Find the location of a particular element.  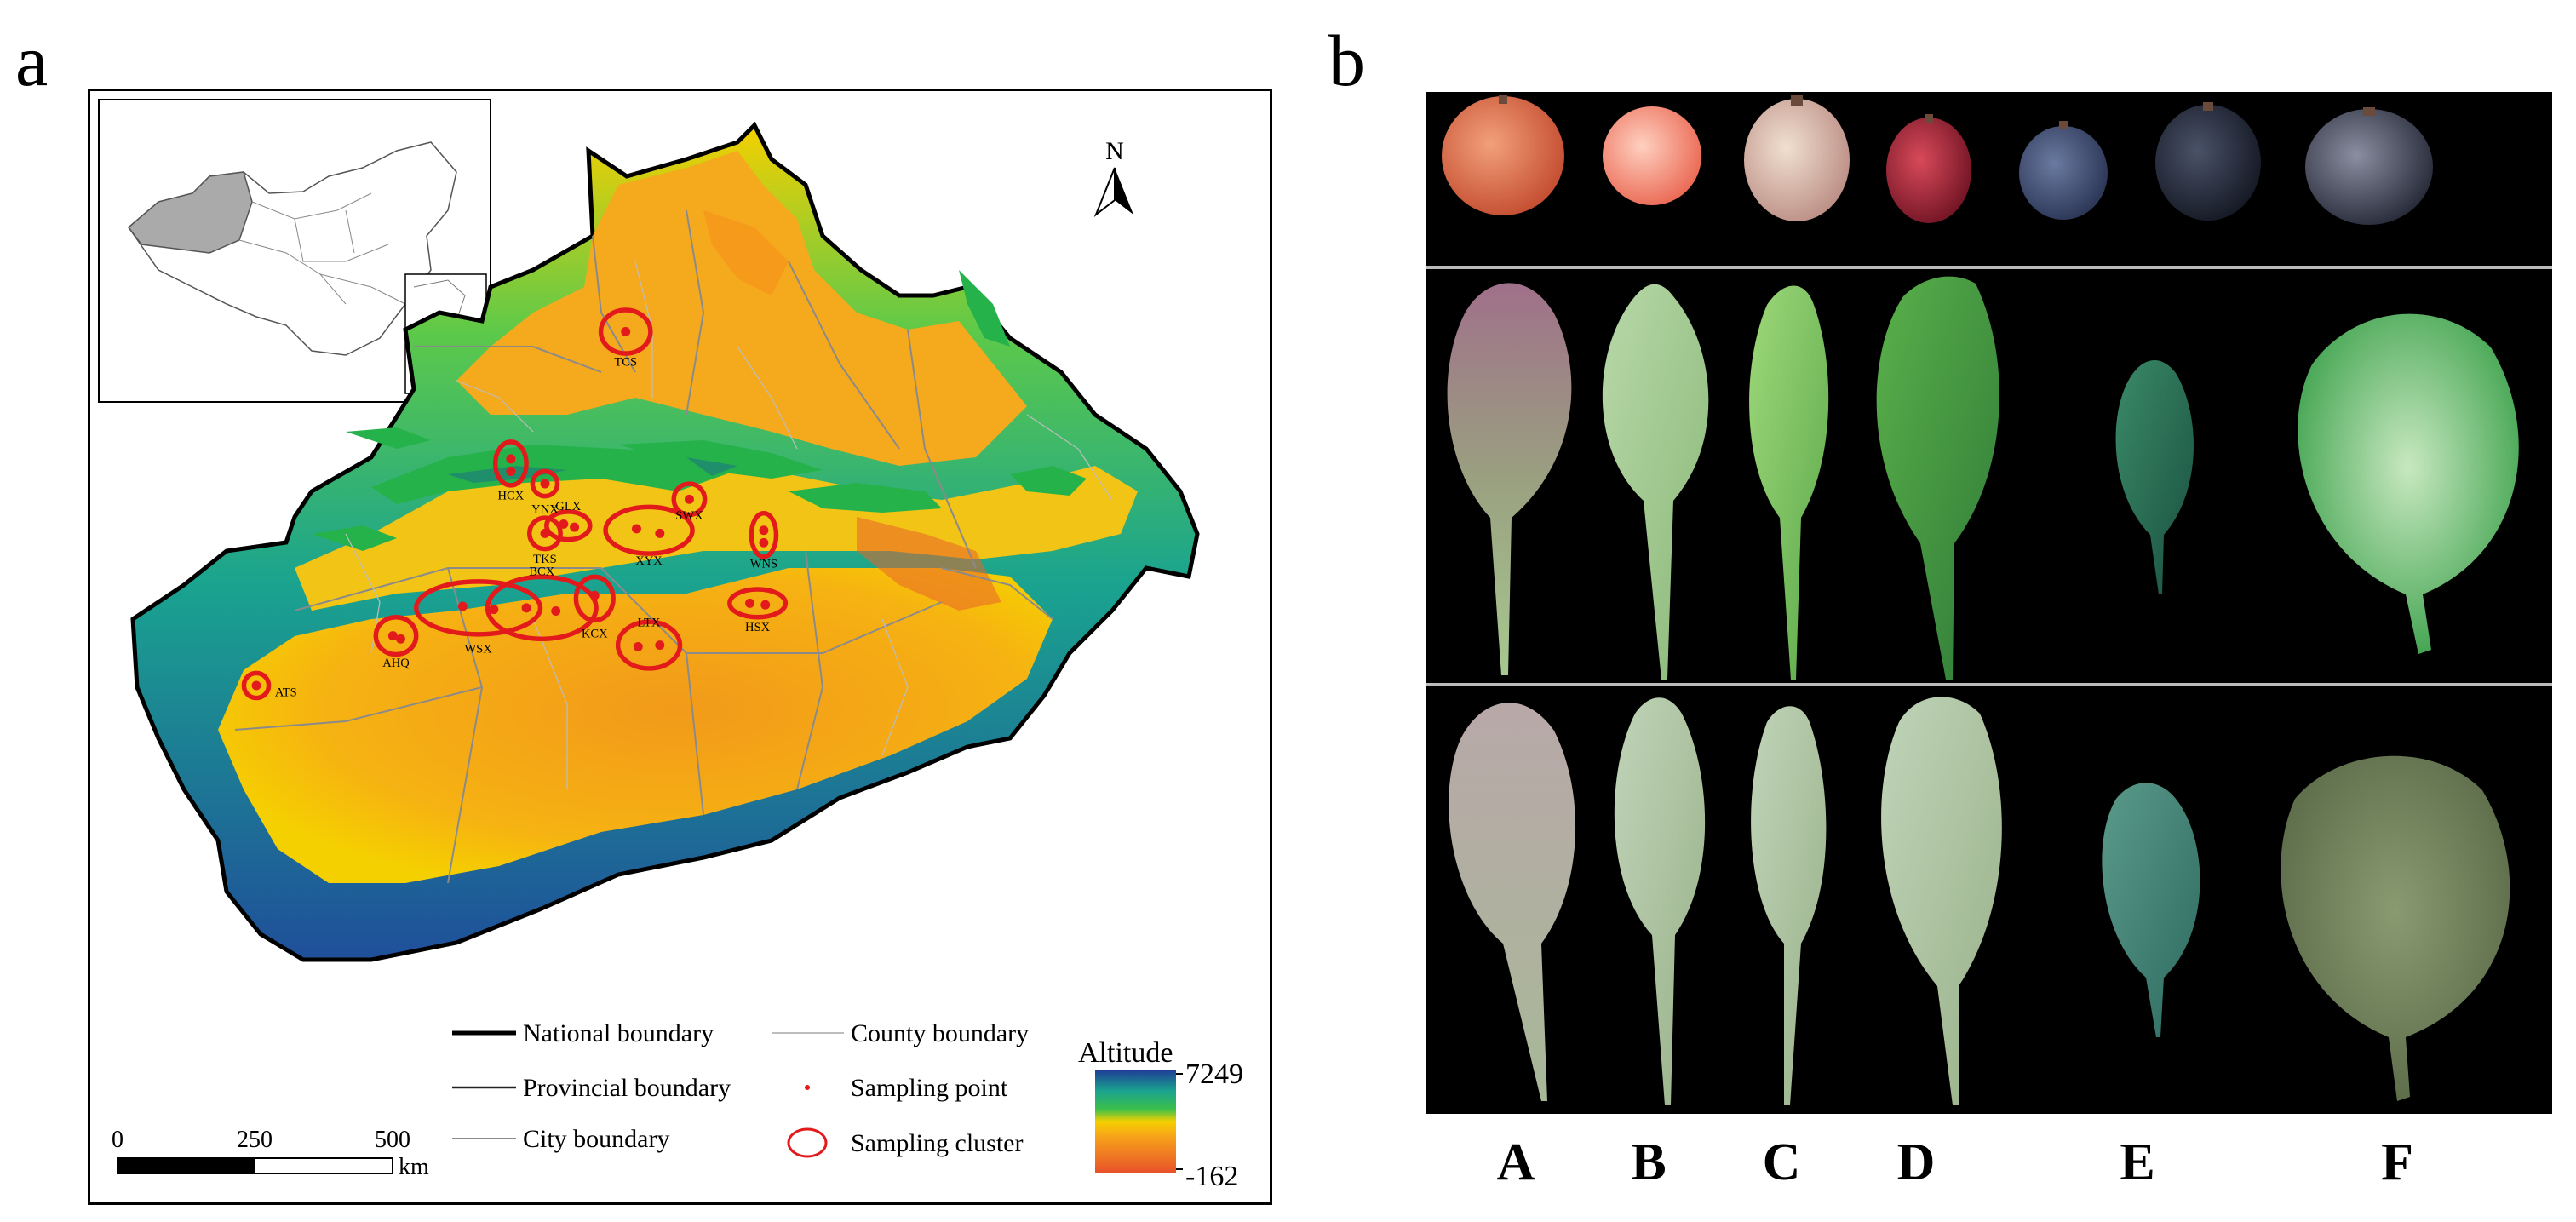

specimen-label-f: F is located at coordinates (2397, 1162).